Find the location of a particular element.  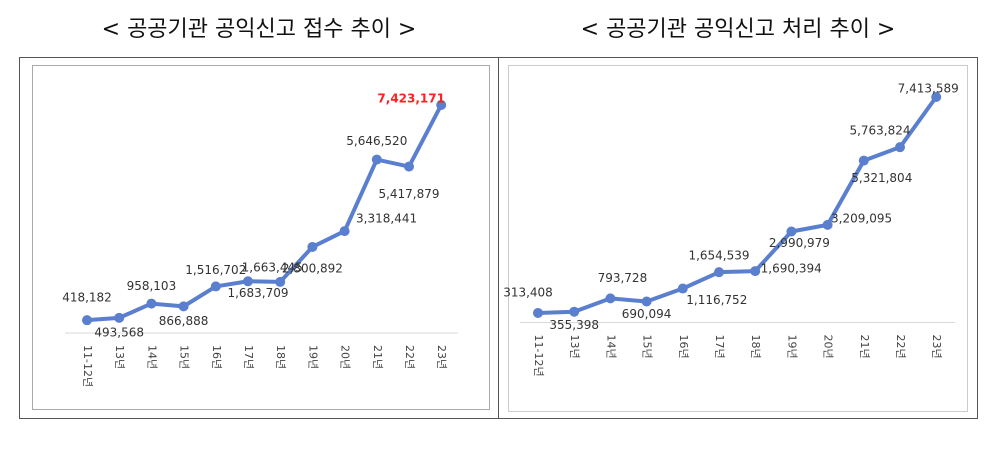

value-label: 5,321,804 is located at coordinates (881, 178).